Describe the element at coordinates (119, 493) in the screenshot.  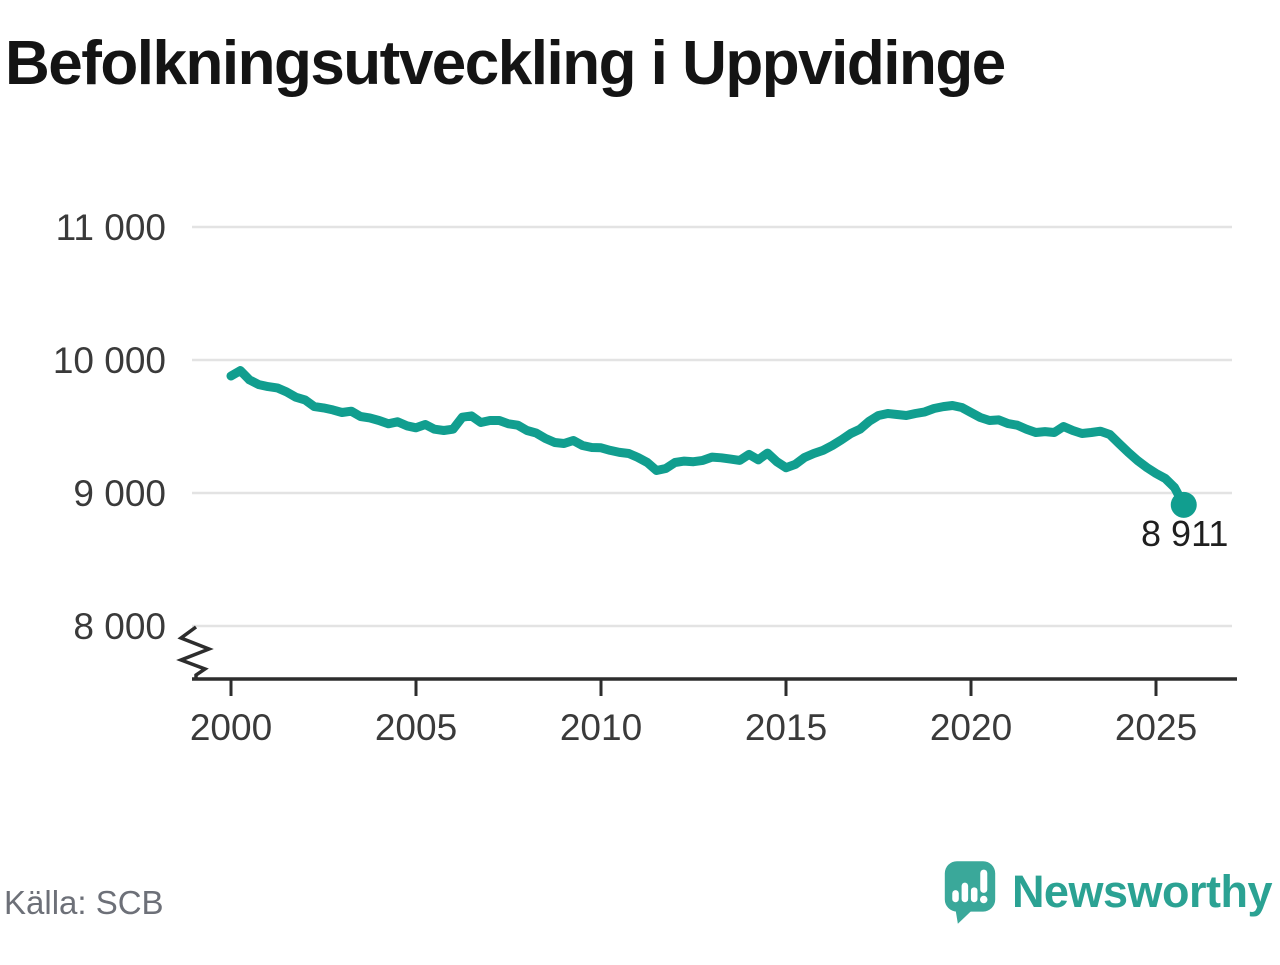
I see `y-tick-label: 9 000` at that location.